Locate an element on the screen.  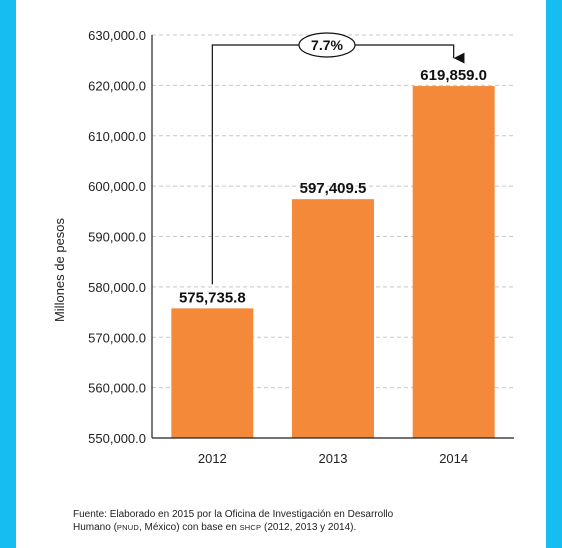
y-axis-label: Millones de pesos is located at coordinates (59, 269).